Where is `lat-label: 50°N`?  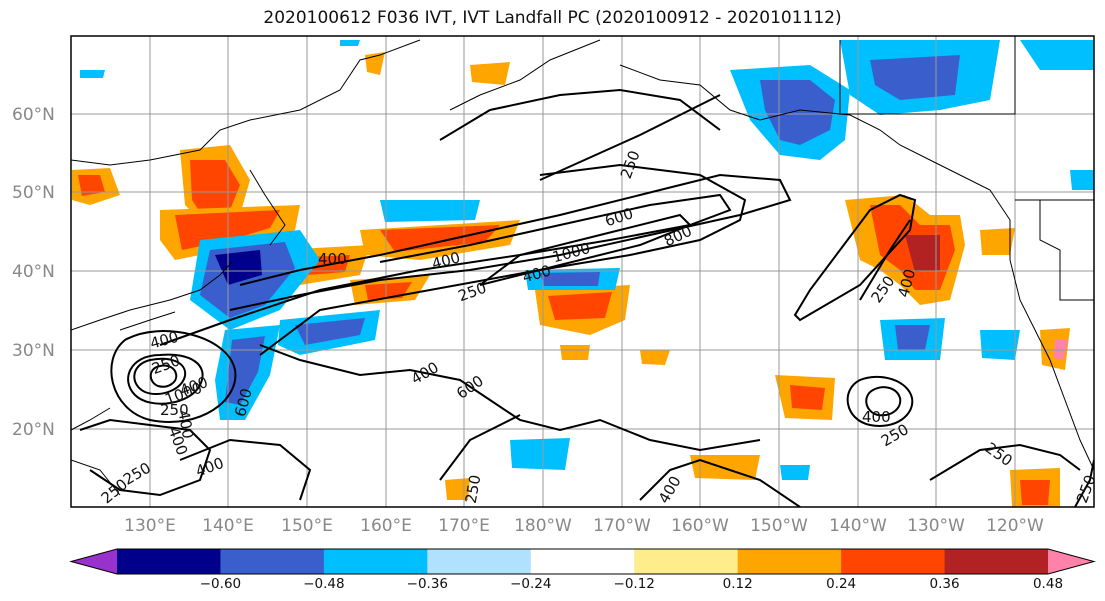
lat-label: 50°N is located at coordinates (33, 193).